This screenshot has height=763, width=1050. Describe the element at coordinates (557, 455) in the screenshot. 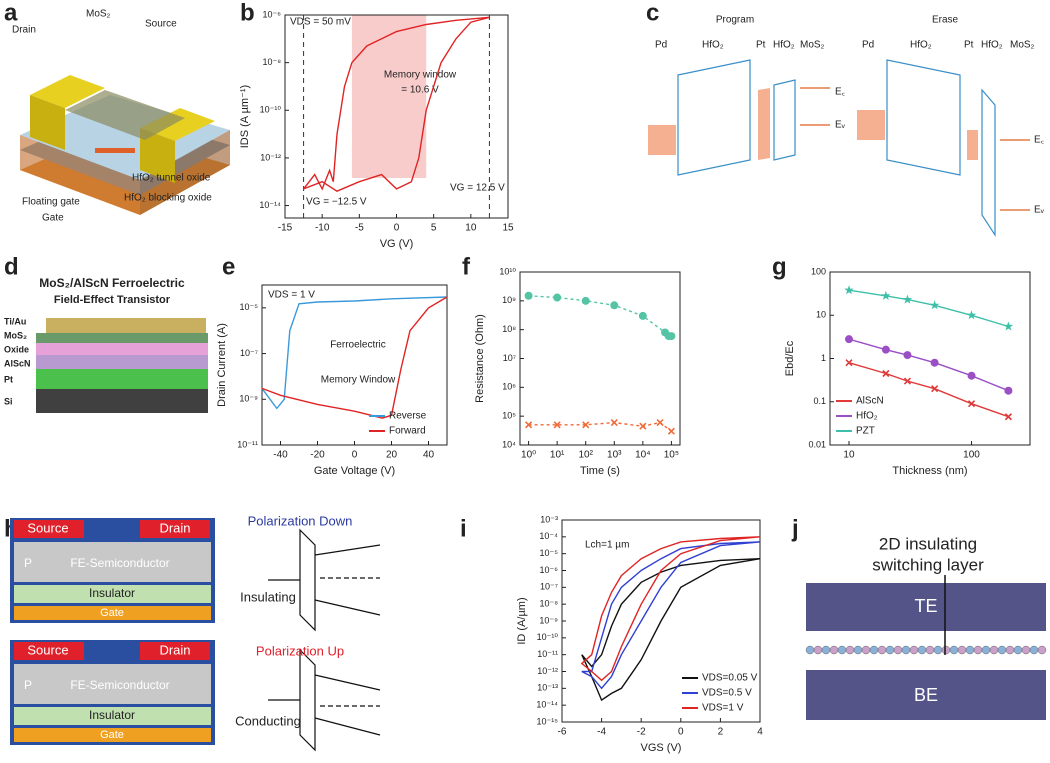

I see `x-tick-label: 10¹` at that location.